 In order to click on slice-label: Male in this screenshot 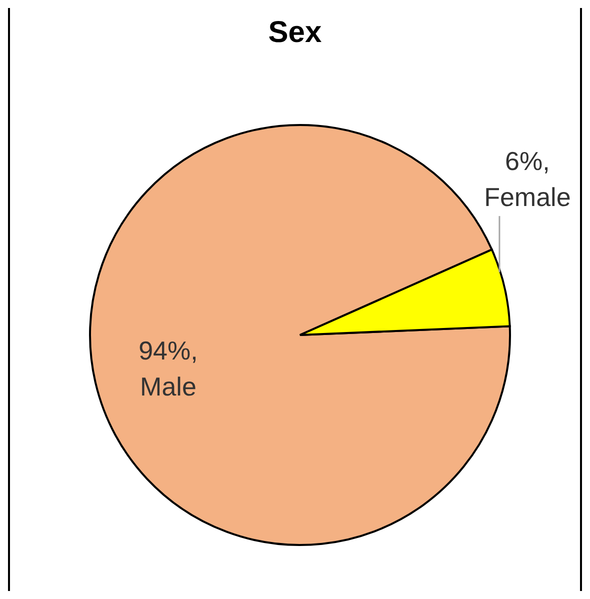, I will do `click(168, 387)`.